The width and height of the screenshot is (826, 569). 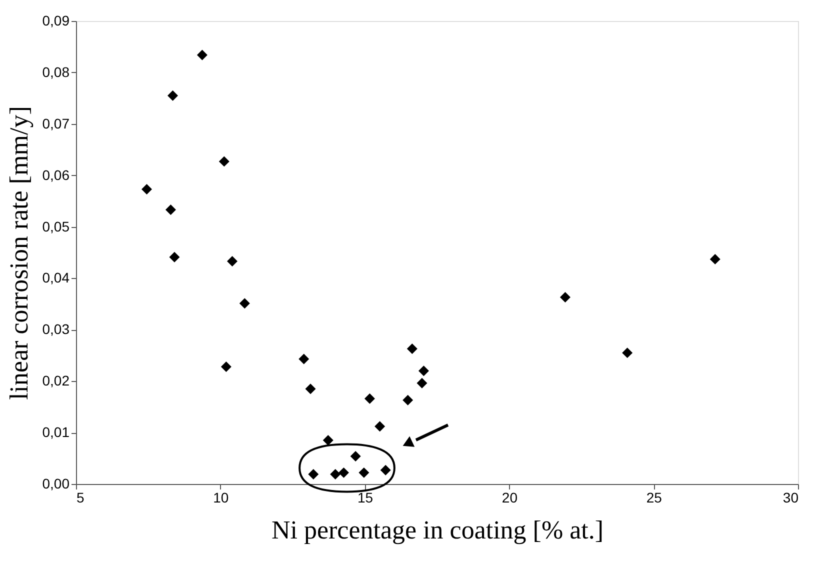 I want to click on x-tick-label: 30, so click(x=790, y=498).